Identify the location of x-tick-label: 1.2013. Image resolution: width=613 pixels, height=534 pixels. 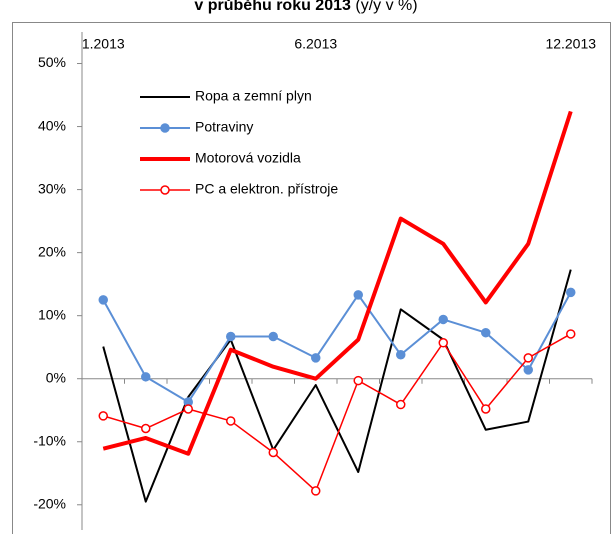
(103, 44).